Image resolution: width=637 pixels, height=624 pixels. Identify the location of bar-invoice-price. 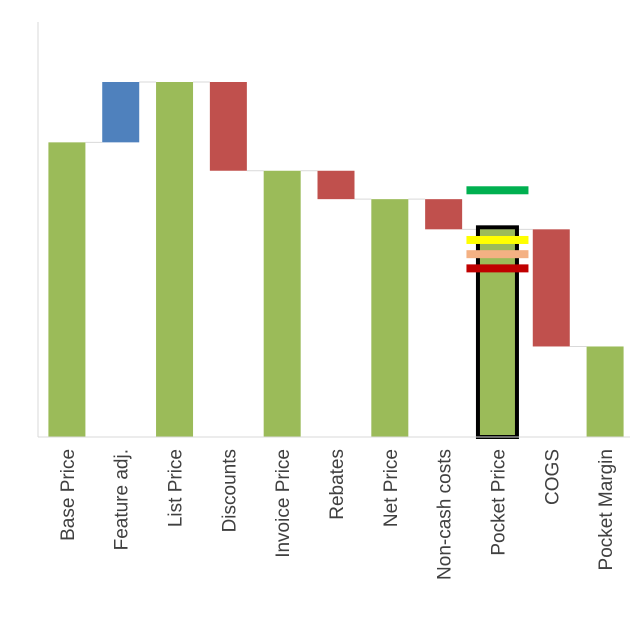
(282, 303).